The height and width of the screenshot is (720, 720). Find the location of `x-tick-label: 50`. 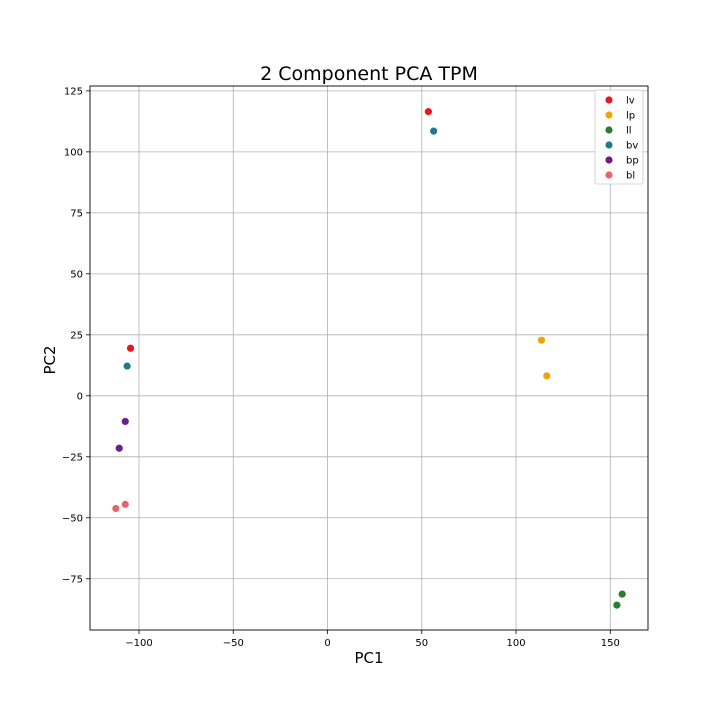

x-tick-label: 50 is located at coordinates (421, 643).